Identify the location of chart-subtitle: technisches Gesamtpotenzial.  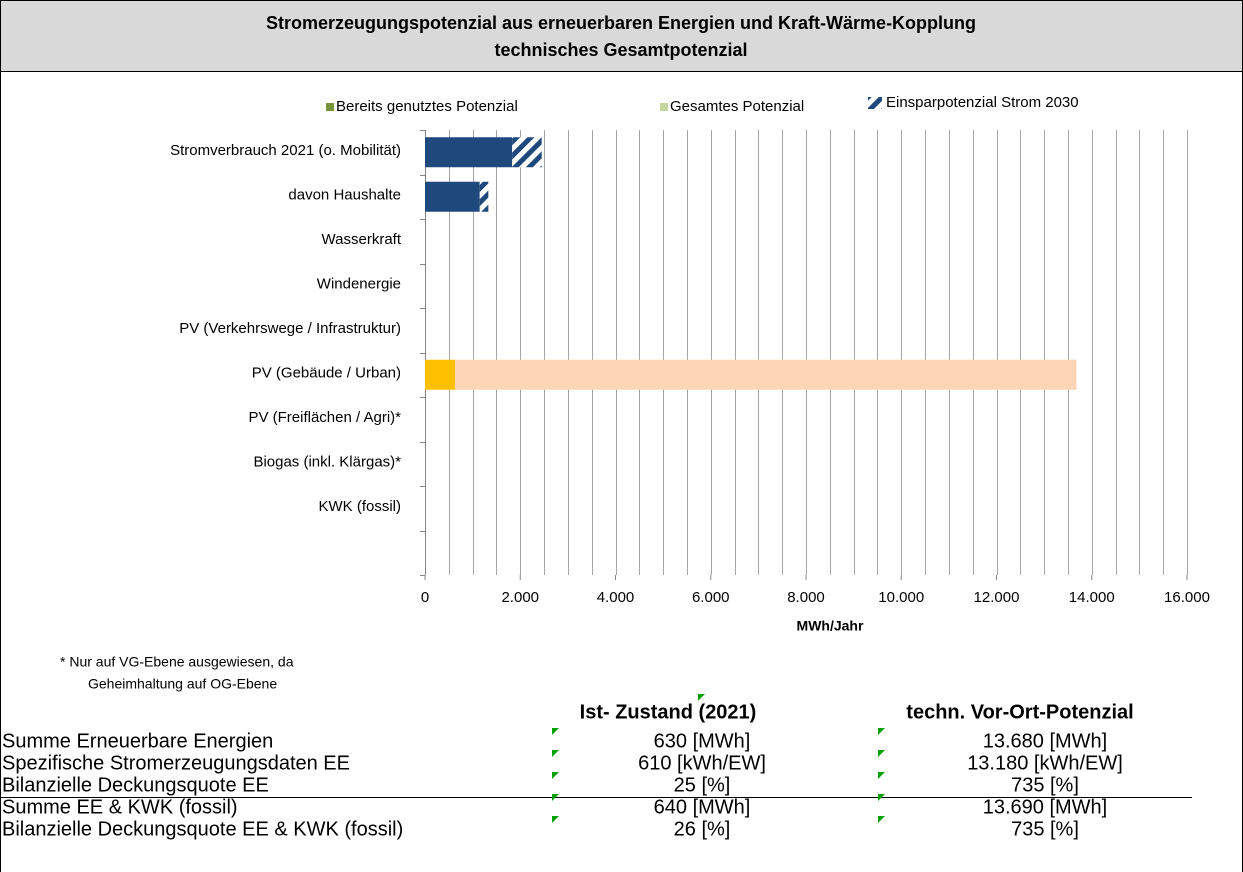
(620, 50).